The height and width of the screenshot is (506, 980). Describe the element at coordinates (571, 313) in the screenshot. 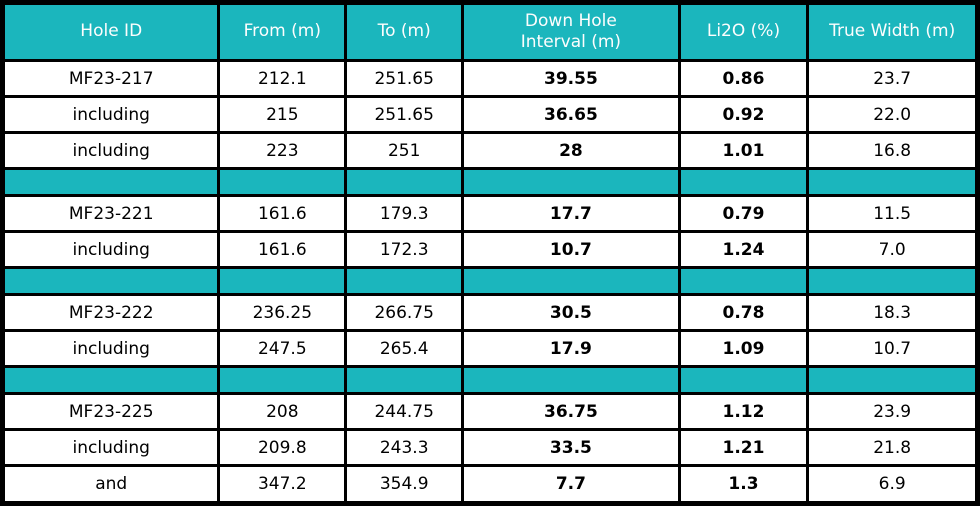

I see `cell-interval: 30.5` at that location.